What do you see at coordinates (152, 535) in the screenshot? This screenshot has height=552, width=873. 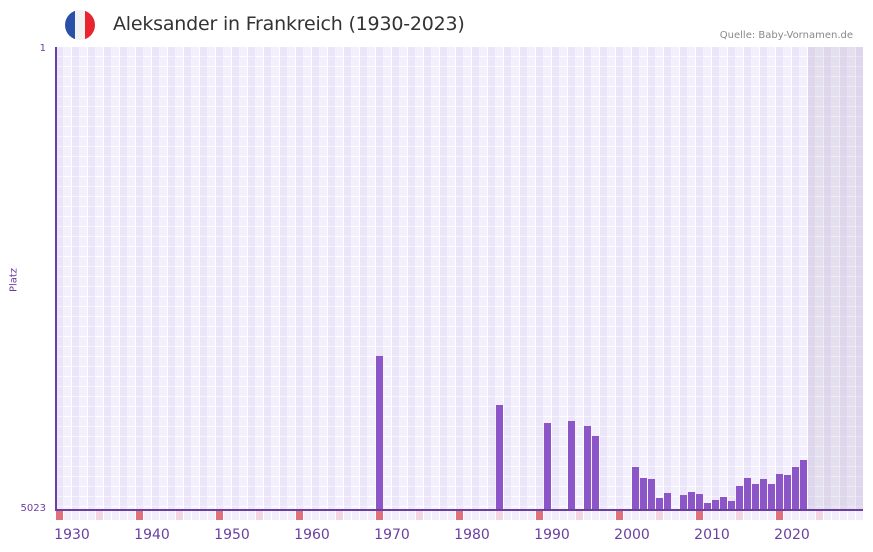 I see `x-label-1940: 1940` at bounding box center [152, 535].